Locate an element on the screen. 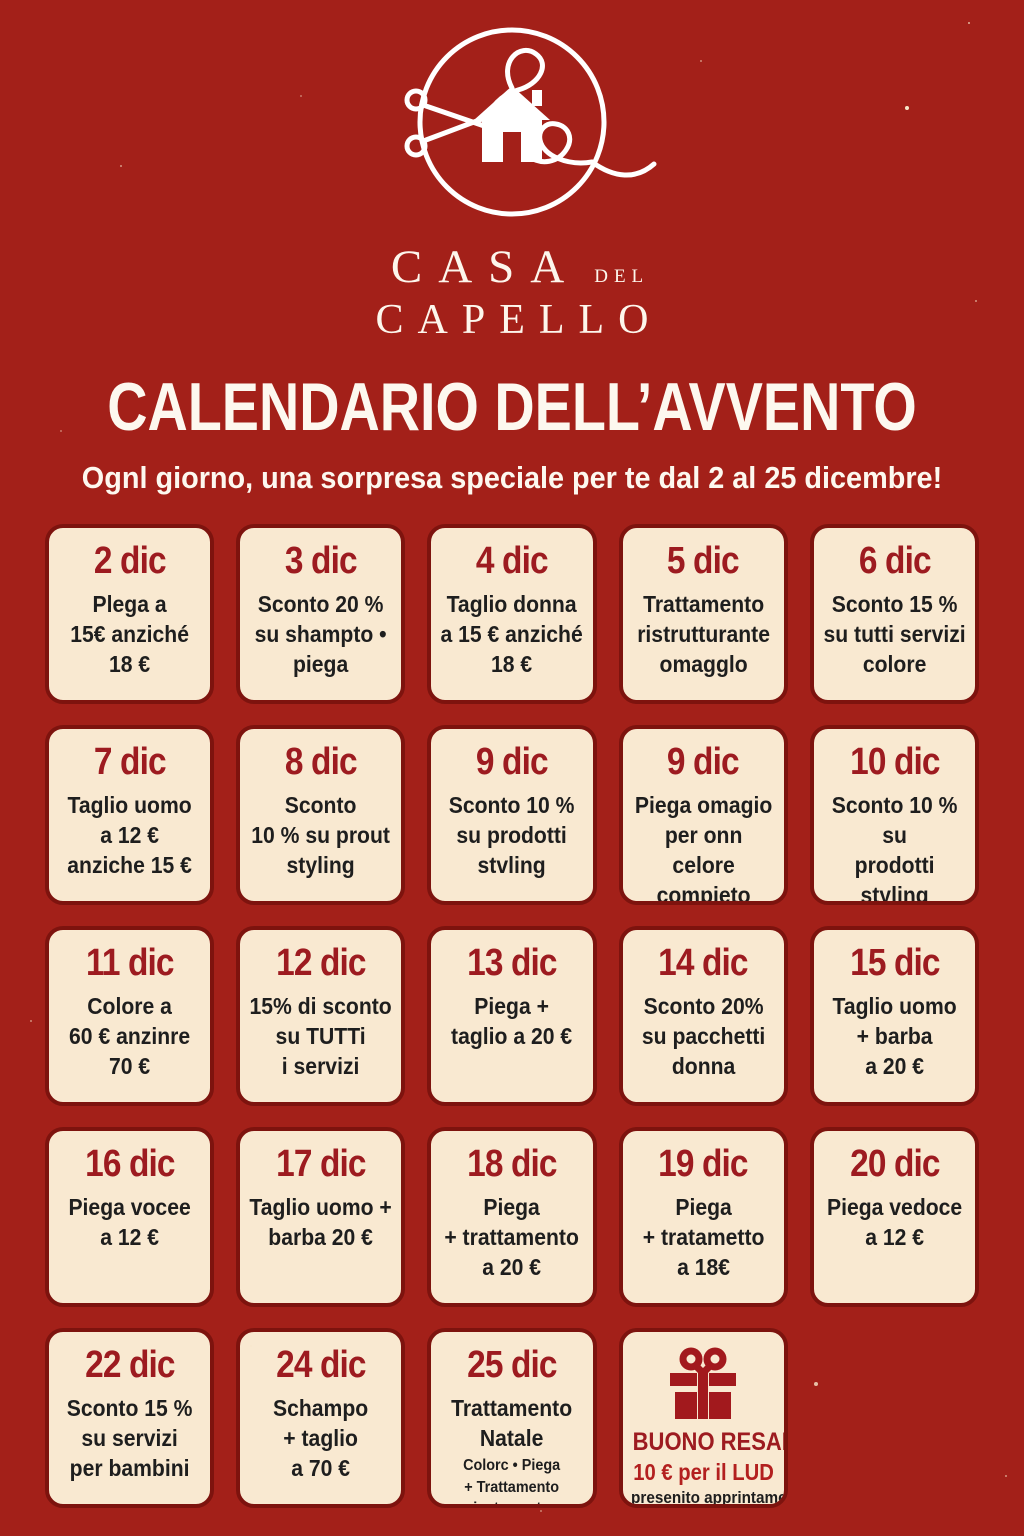  scissors-house-logo is located at coordinates (530, 122).